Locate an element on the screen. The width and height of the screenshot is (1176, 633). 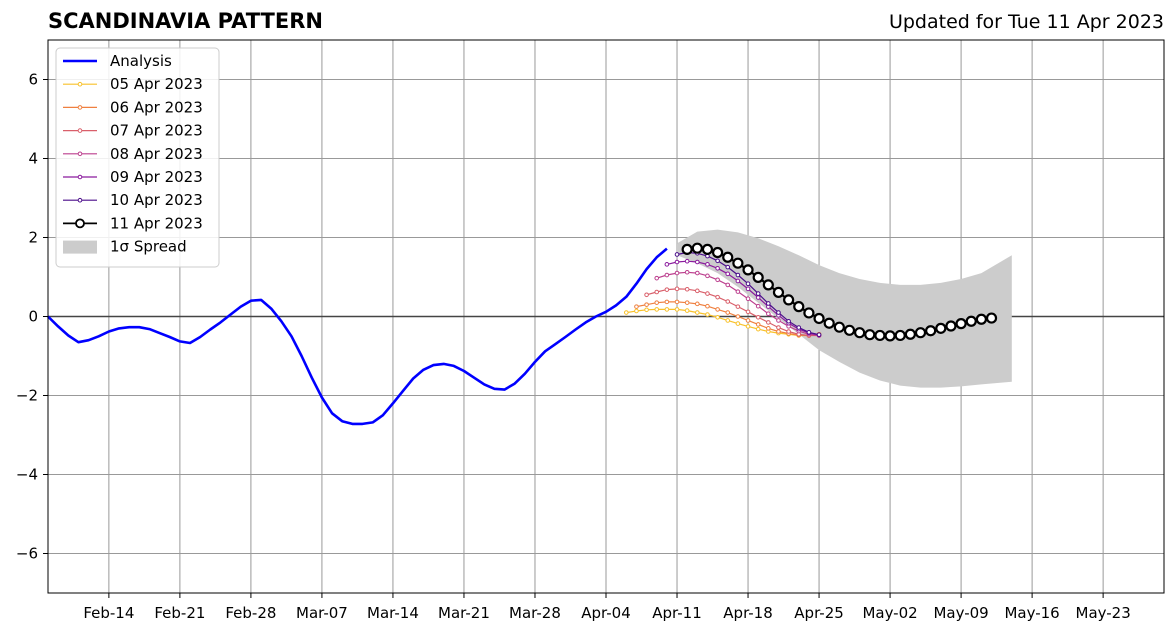
analysis-line is located at coordinates (357, 336).